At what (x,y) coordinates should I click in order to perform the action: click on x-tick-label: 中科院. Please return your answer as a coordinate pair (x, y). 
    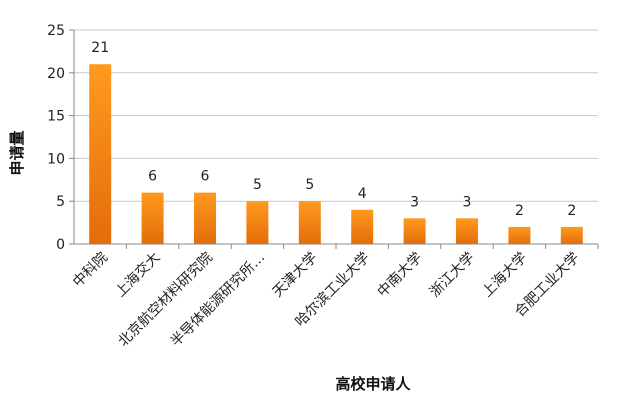
    Looking at the image, I should click on (90, 270).